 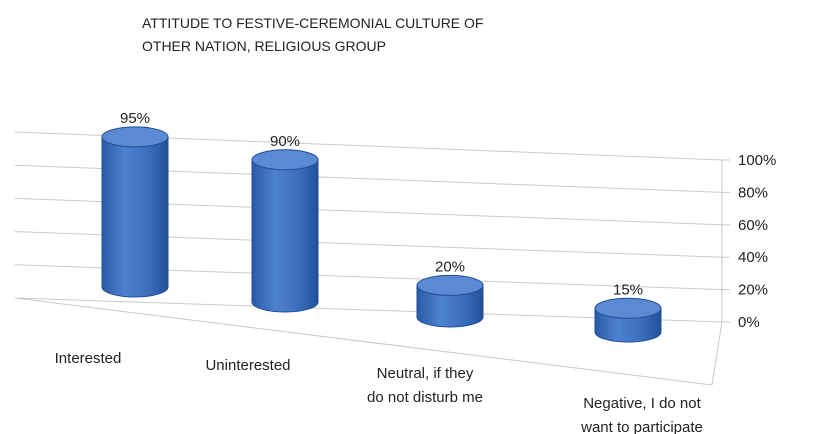 What do you see at coordinates (425, 397) in the screenshot?
I see `category-label: do not disturb me` at bounding box center [425, 397].